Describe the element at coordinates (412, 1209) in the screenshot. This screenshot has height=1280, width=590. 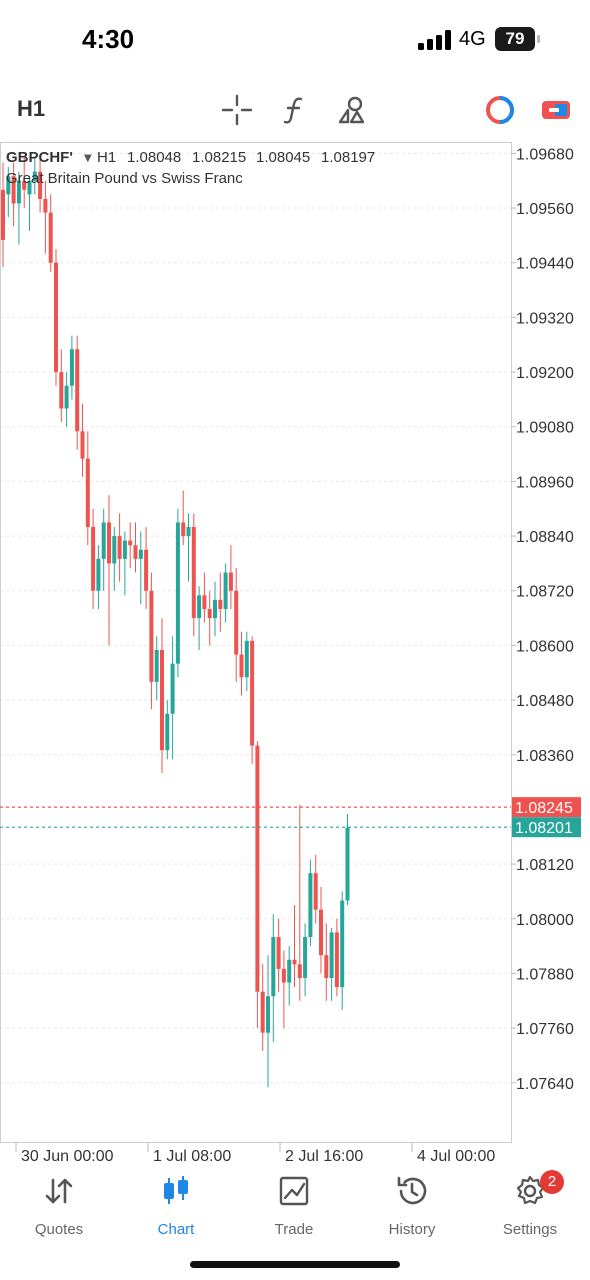
I see `tab-history: History` at that location.